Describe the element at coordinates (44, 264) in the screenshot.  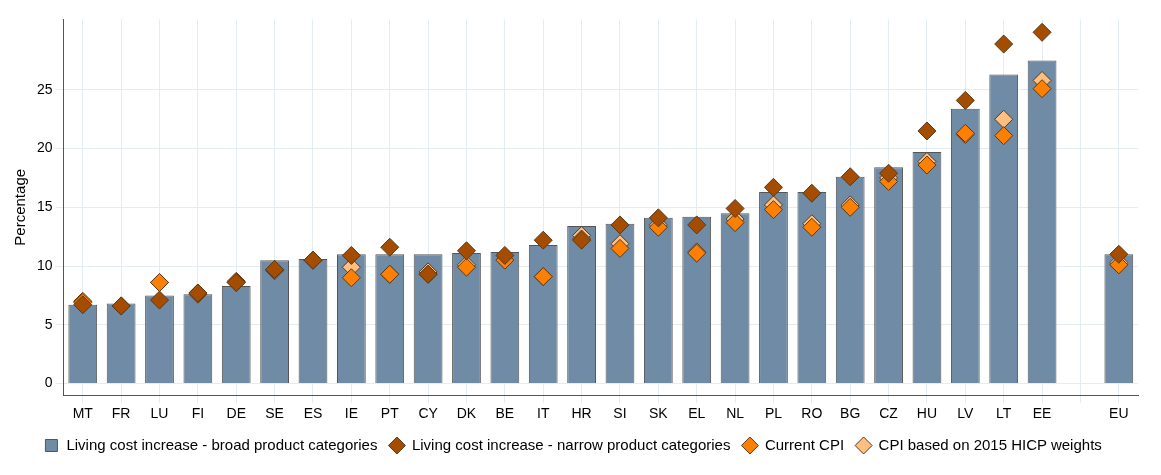
I see `y-tick-label: 10` at that location.